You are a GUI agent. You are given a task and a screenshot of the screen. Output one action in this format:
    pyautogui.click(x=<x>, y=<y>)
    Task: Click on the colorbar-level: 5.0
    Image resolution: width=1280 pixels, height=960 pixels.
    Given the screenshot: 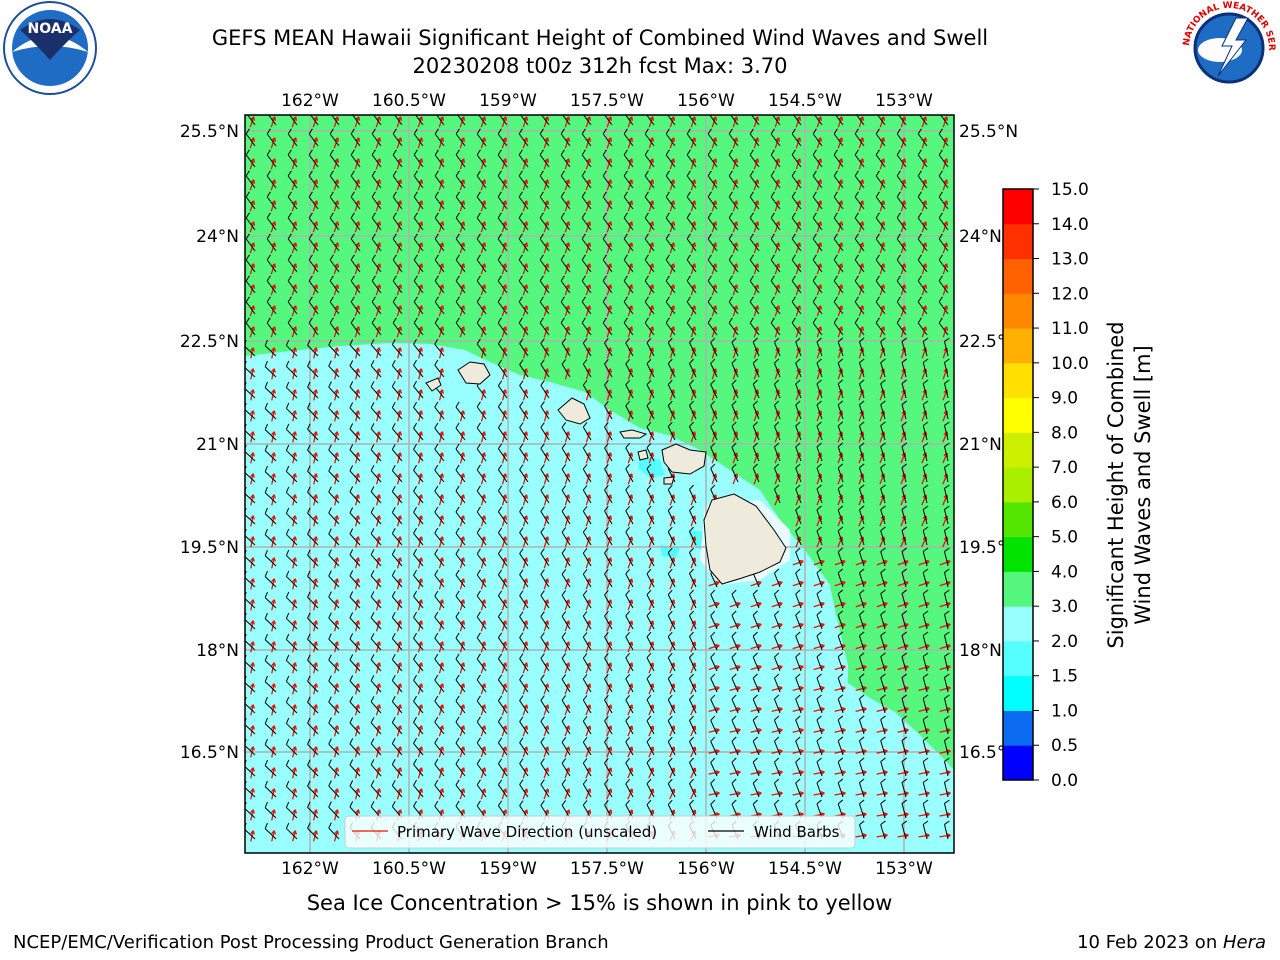 What is the action you would take?
    pyautogui.click(x=1064, y=538)
    